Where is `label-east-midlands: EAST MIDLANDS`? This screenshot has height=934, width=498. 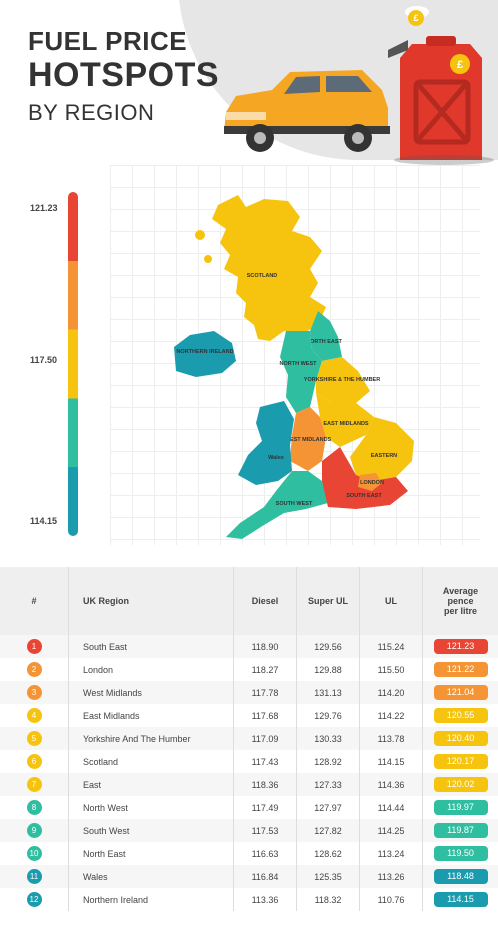
label-east-midlands: EAST MIDLANDS is located at coordinates (346, 424).